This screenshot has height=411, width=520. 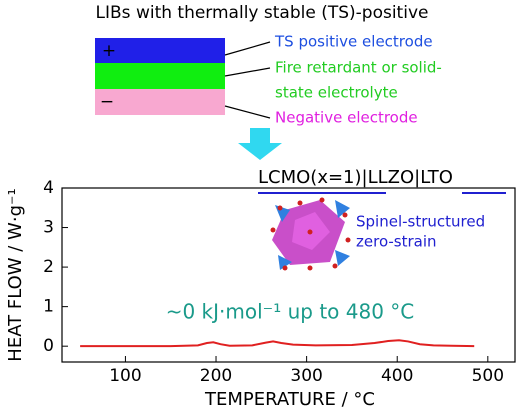 What do you see at coordinates (346, 118) in the screenshot?
I see `label: Negative electrode` at bounding box center [346, 118].